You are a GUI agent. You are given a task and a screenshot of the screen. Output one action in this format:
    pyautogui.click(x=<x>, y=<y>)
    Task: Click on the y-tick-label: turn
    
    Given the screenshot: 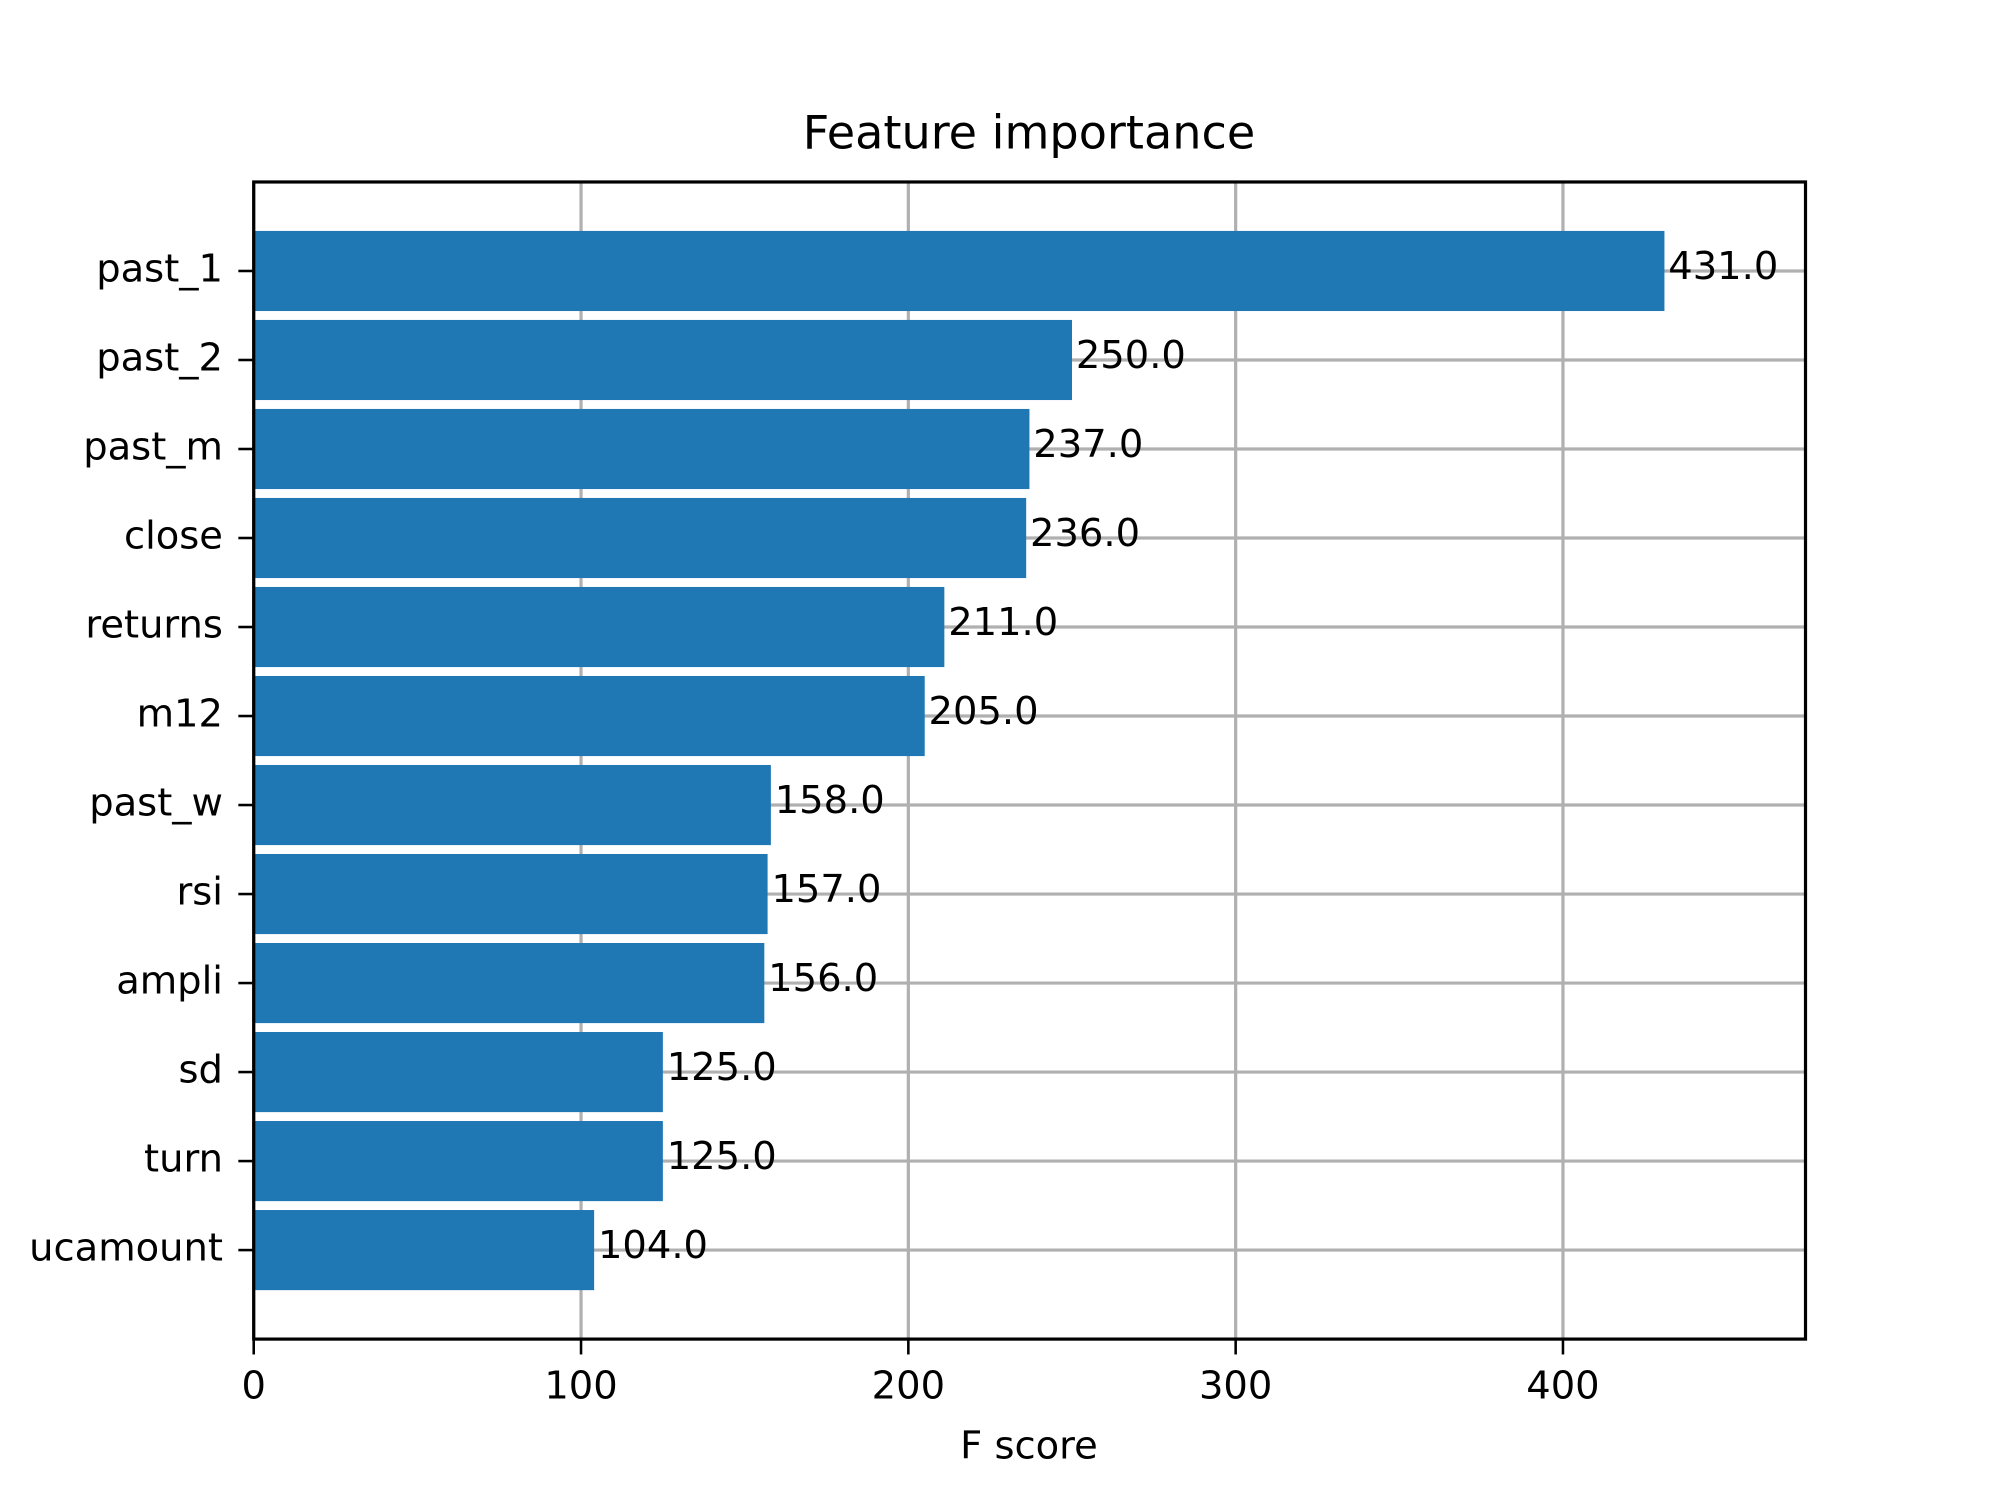 What is the action you would take?
    pyautogui.click(x=183, y=1159)
    